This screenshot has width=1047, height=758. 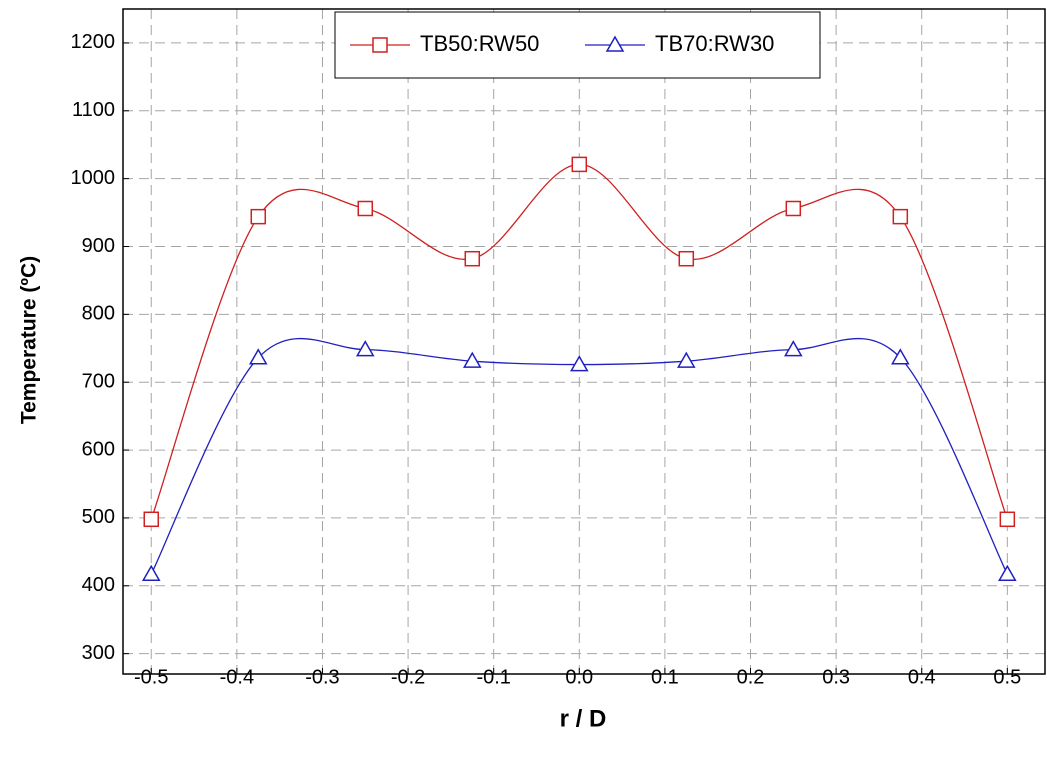 I want to click on x-tick-label: 0.0, so click(x=579, y=677).